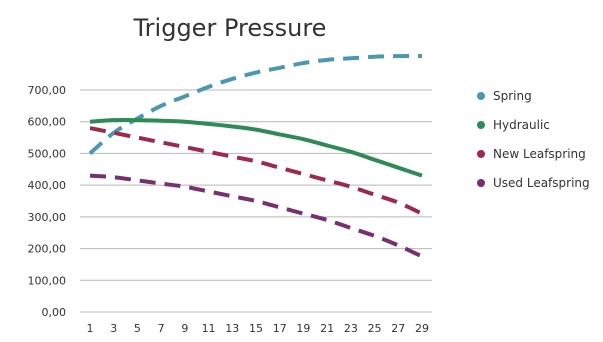 This screenshot has width=603, height=342. Describe the element at coordinates (351, 328) in the screenshot. I see `x-tick-label: 23` at that location.